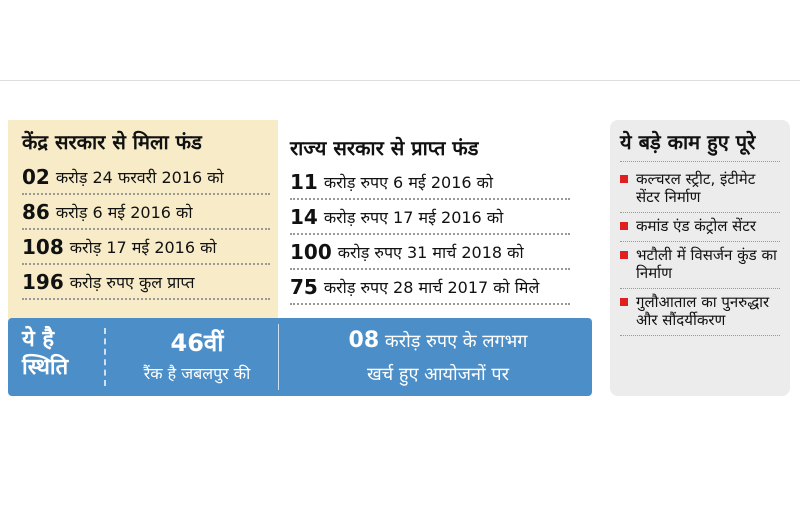 This screenshot has width=800, height=524. I want to click on central-title: केंद्र सरकार से मिला फंड, so click(112, 142).